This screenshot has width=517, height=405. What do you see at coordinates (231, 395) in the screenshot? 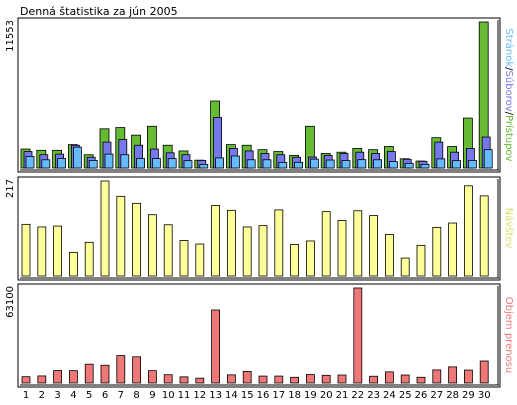
I see `x-tick-label: 14` at bounding box center [231, 395].